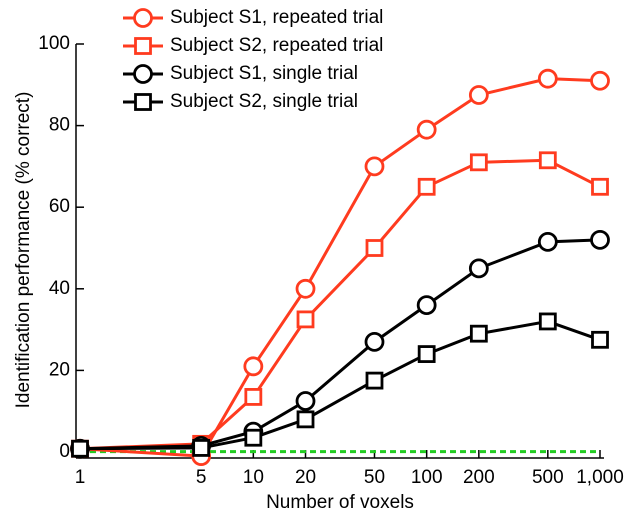  What do you see at coordinates (201, 477) in the screenshot?
I see `x-tick-label: 5` at bounding box center [201, 477].